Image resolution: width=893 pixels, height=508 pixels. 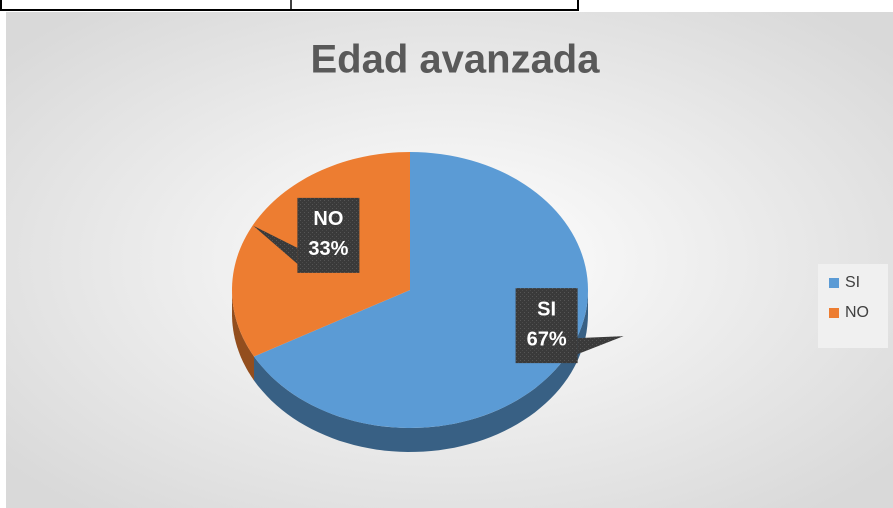 I want to click on data-label: SI 67%, so click(x=569, y=326).